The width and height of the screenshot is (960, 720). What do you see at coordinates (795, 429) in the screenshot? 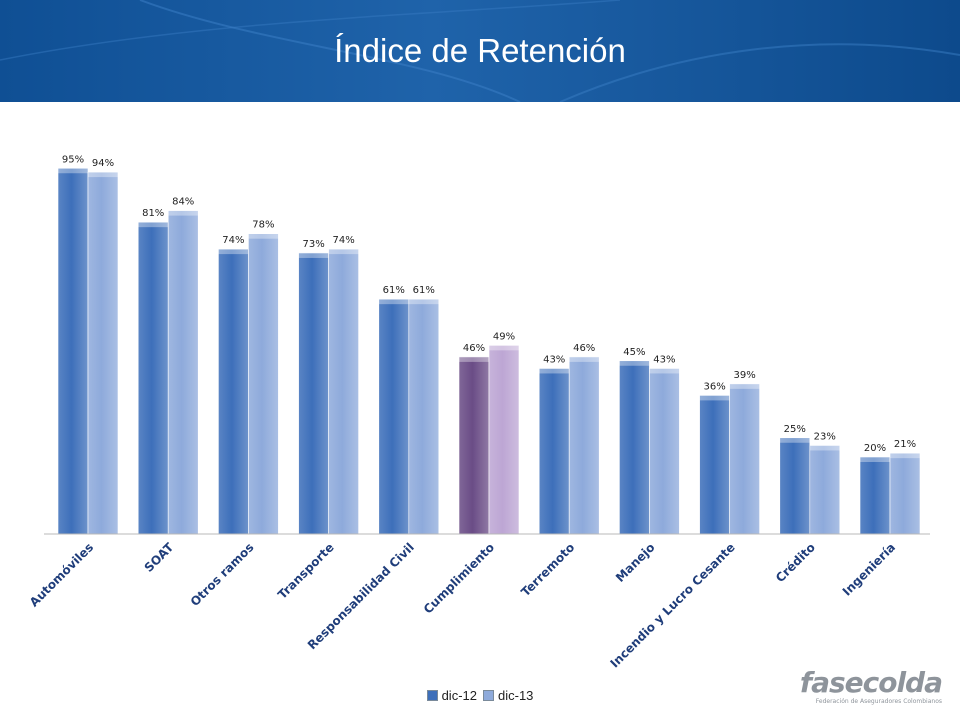
I see `value-label-credito-dic-12: 25%` at bounding box center [795, 429].